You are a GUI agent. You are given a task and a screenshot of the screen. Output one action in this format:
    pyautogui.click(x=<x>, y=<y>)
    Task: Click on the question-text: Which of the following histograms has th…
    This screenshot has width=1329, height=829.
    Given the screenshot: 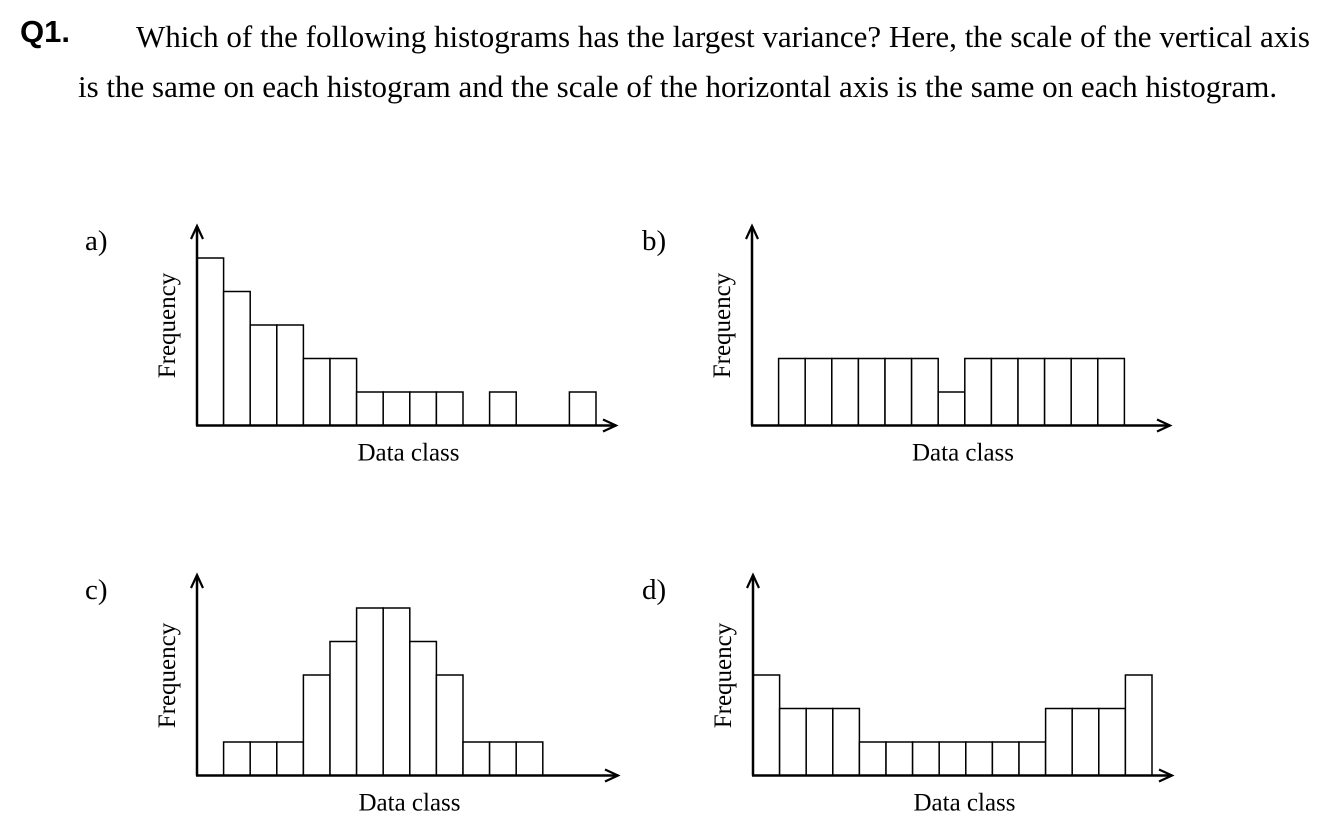 What is the action you would take?
    pyautogui.click(x=694, y=61)
    